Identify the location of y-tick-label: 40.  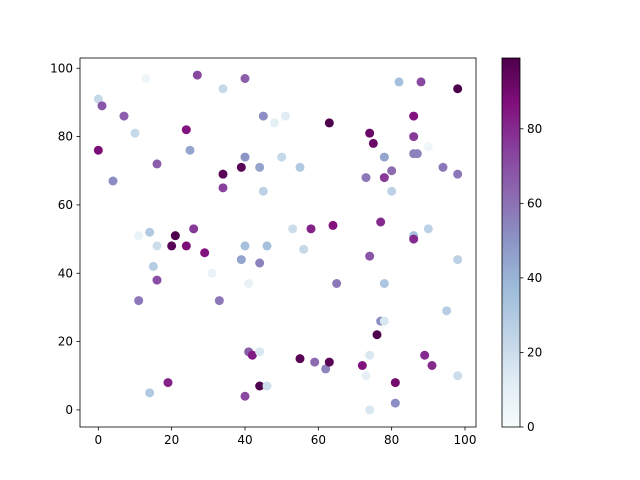
(65, 273).